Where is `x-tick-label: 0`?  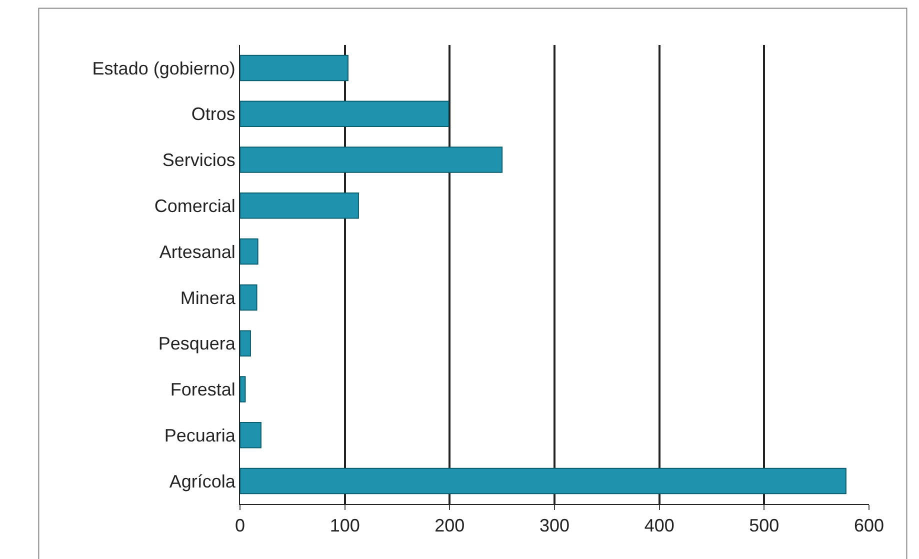 x-tick-label: 0 is located at coordinates (240, 526).